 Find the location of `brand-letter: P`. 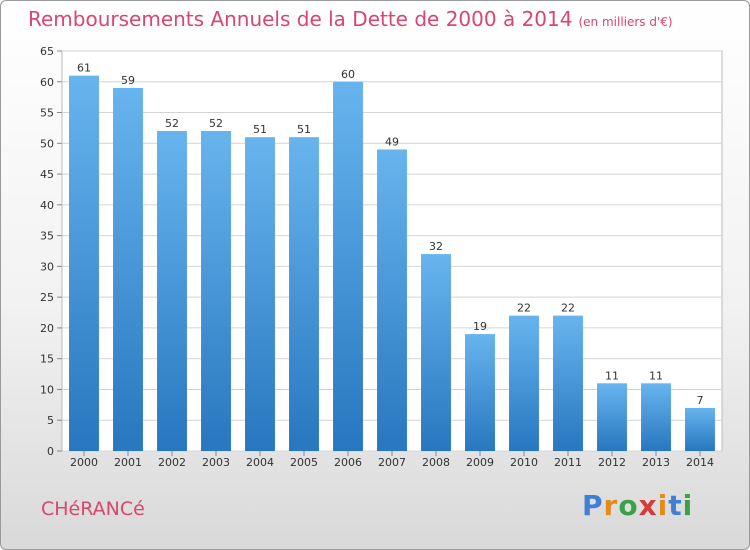

brand-letter: P is located at coordinates (593, 505).